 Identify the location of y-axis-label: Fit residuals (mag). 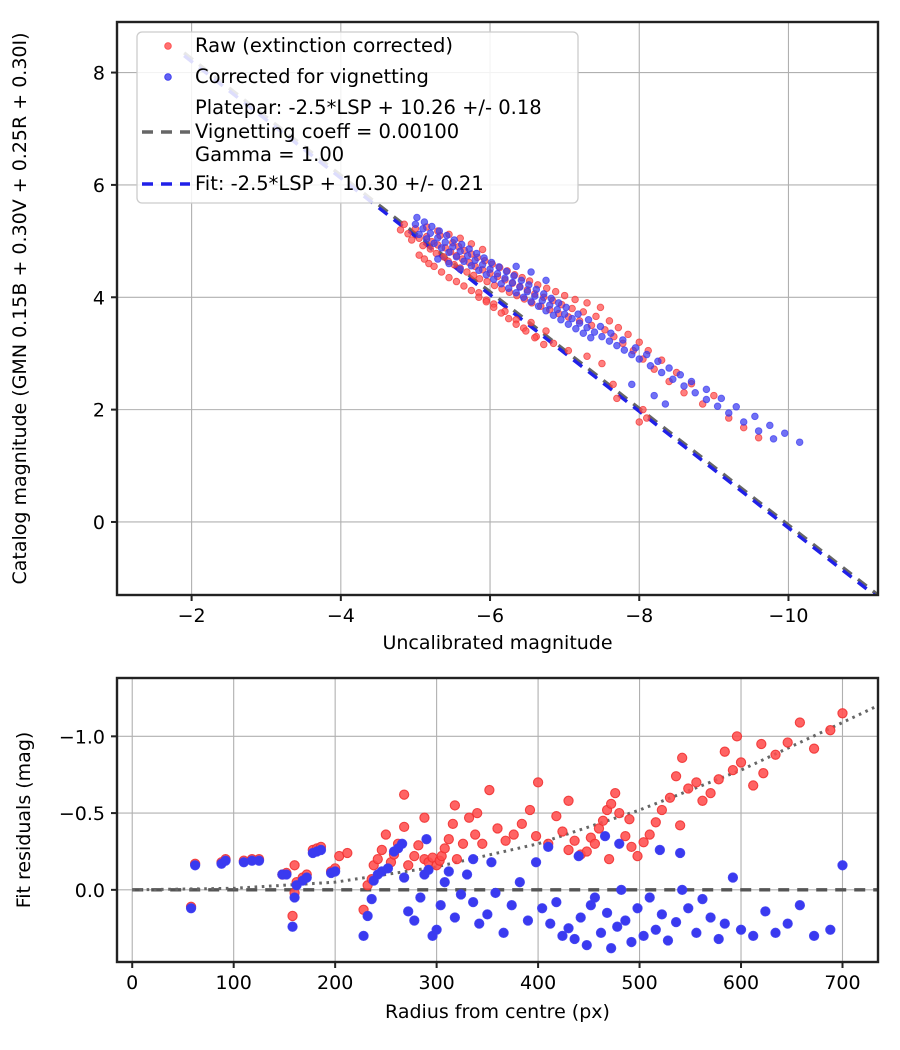
(24, 820).